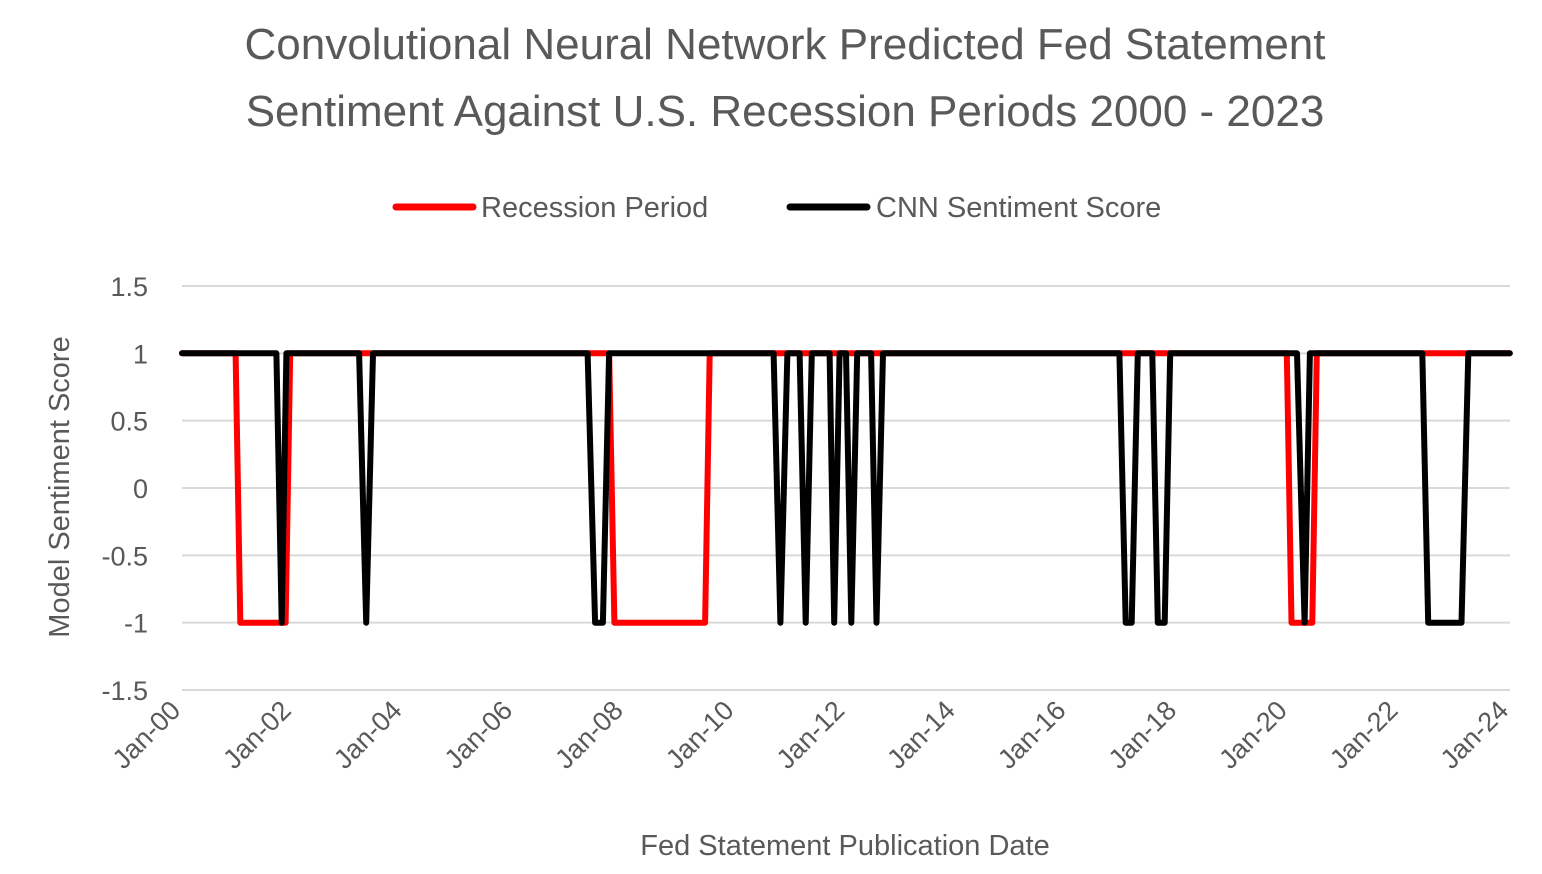  Describe the element at coordinates (124, 489) in the screenshot. I see `y-axis-ticks: 1.5 1 0.5 0 -0.5 -1 -1.5` at that location.